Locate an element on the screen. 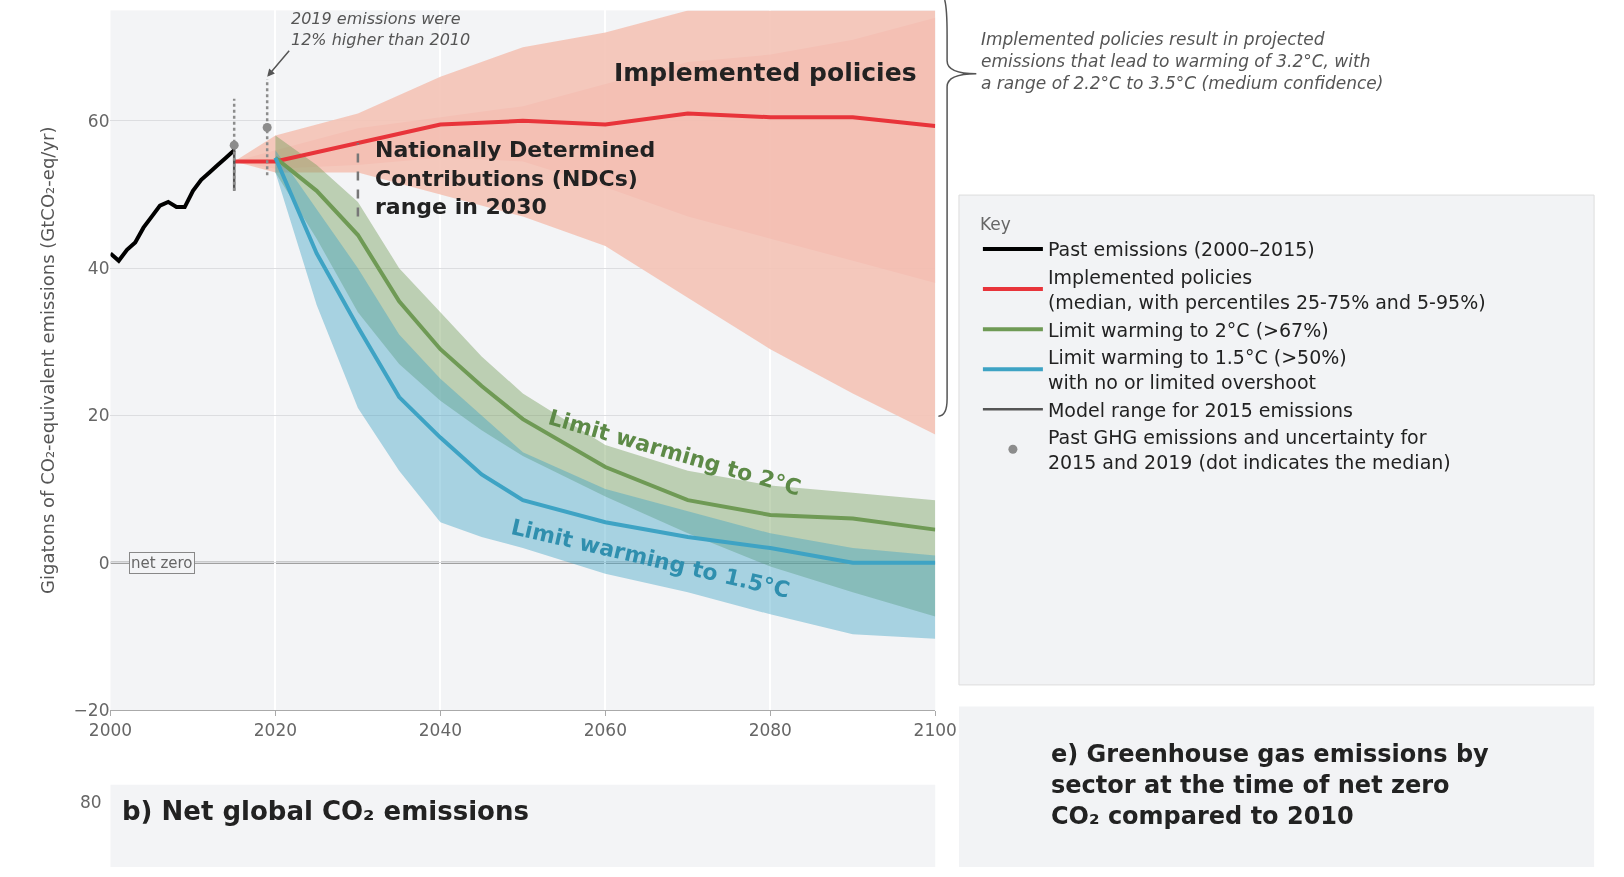 Image resolution: width=1624 pixels, height=877 pixels. legend-label: Model range for 2015 emissions is located at coordinates (1200, 409).